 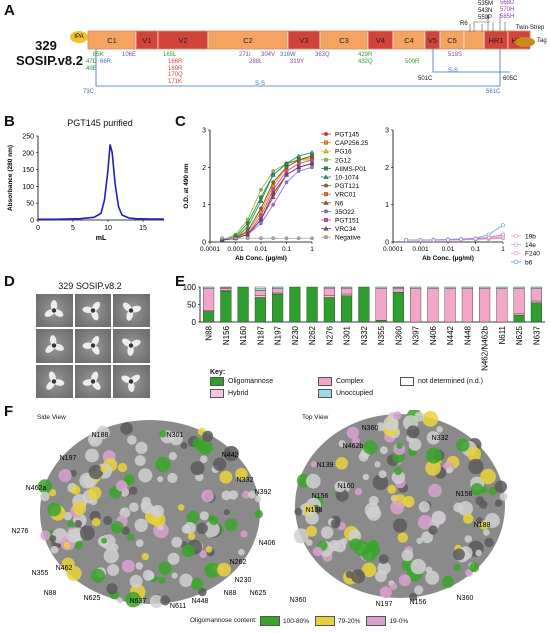 I want to click on glycan-site-label: N332, so click(x=440, y=438).